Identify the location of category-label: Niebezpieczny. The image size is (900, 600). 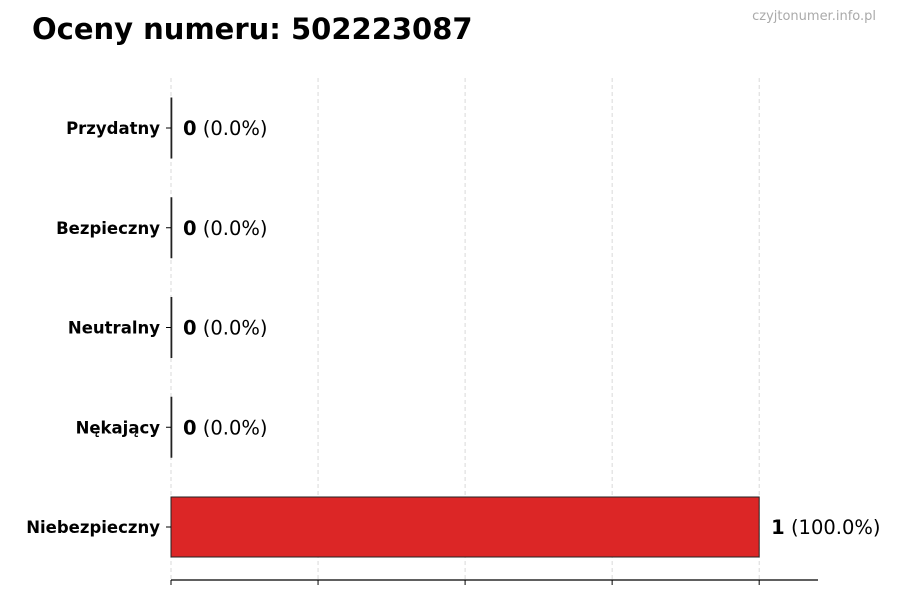
(93, 527).